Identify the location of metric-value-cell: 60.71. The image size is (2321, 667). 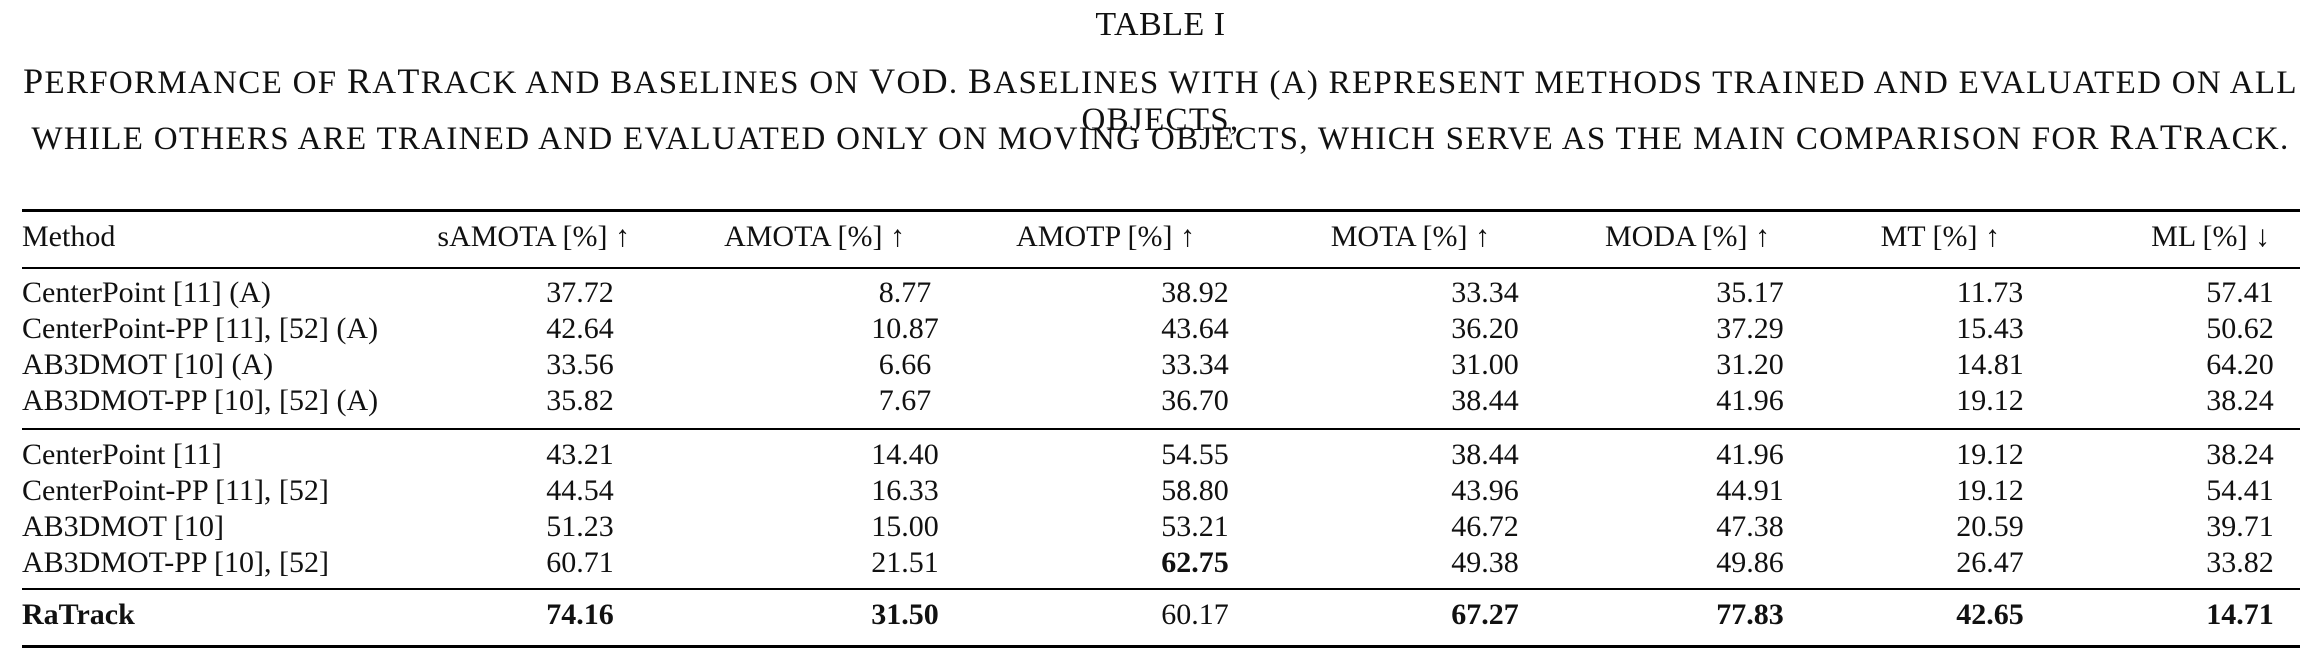
(580, 562).